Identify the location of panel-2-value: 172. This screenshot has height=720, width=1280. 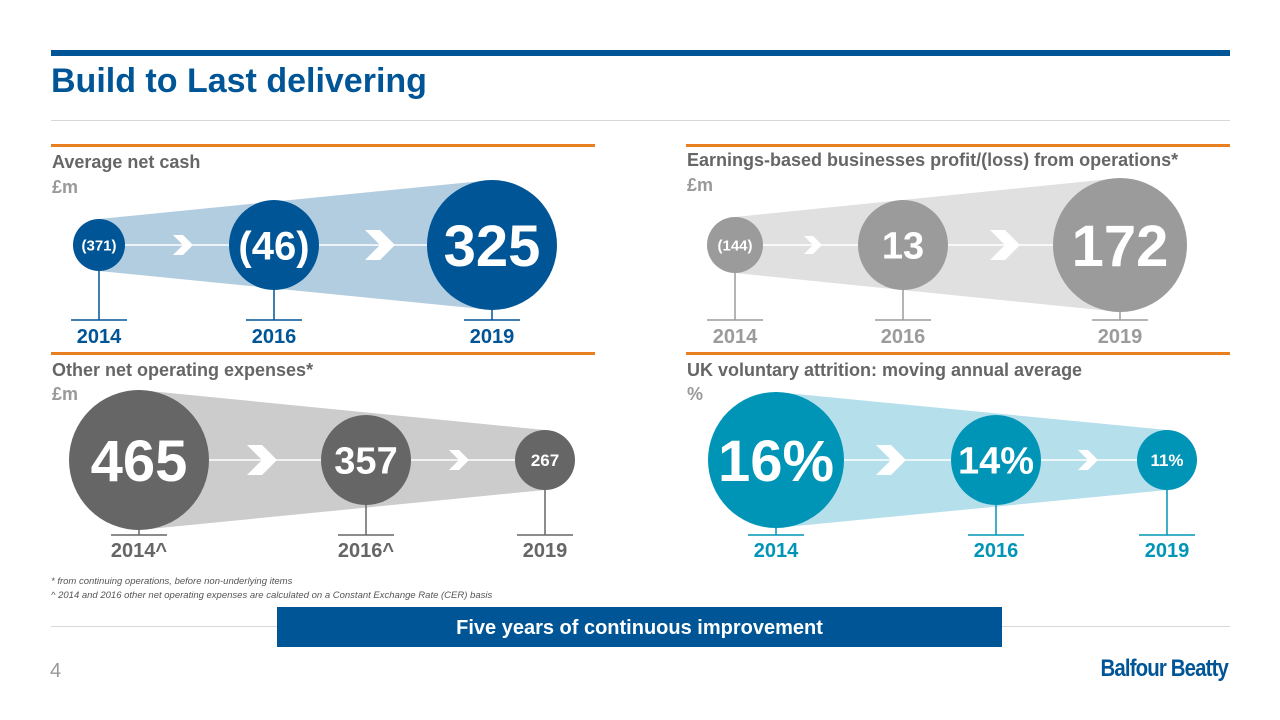
(1120, 246).